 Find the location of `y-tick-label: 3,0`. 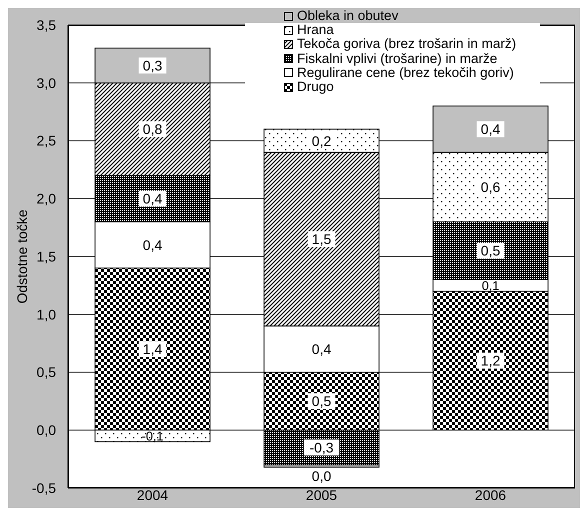

y-tick-label: 3,0 is located at coordinates (46, 82).